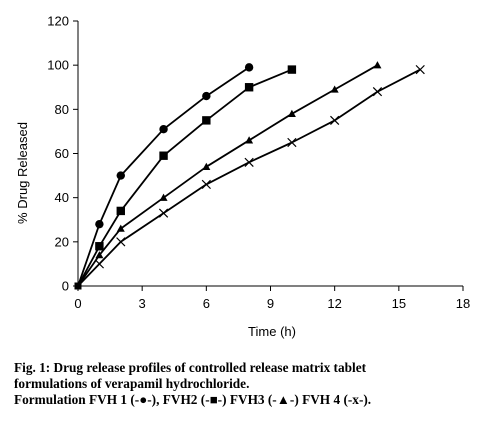 The width and height of the screenshot is (500, 423). What do you see at coordinates (77, 303) in the screenshot?
I see `x-tick-label-0: 0` at bounding box center [77, 303].